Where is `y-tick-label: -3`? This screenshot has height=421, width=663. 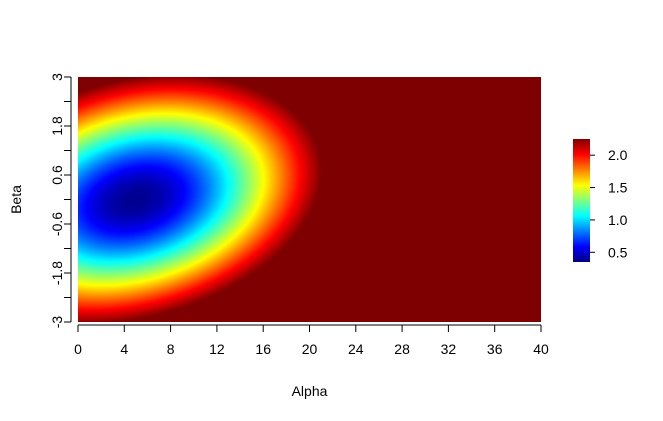 y-tick-label: -3 is located at coordinates (57, 322).